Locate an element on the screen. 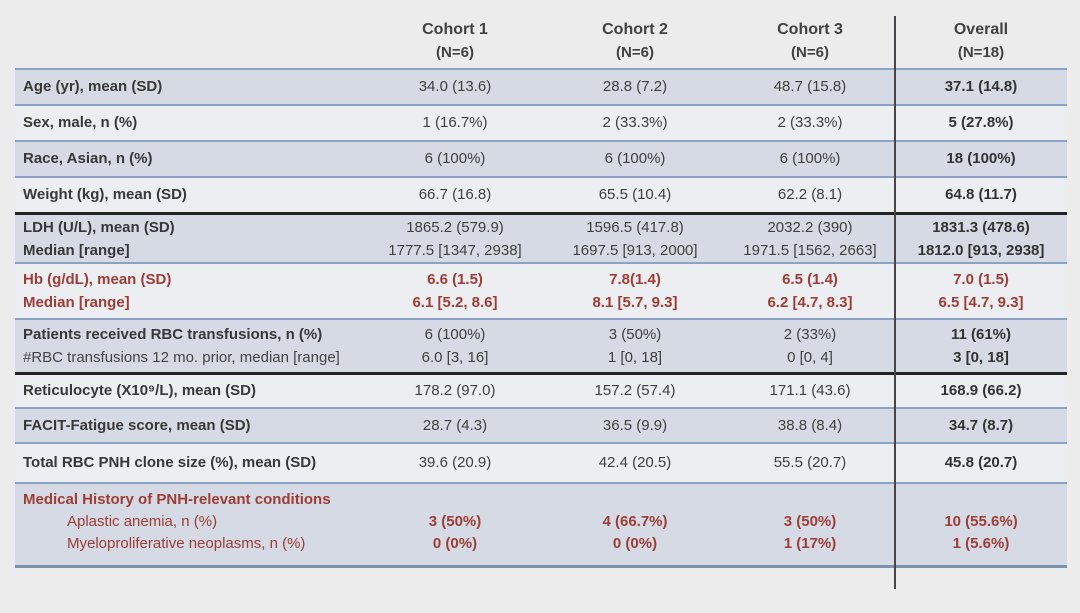  cohort3-value: 171.1 (43.6) is located at coordinates (810, 390).